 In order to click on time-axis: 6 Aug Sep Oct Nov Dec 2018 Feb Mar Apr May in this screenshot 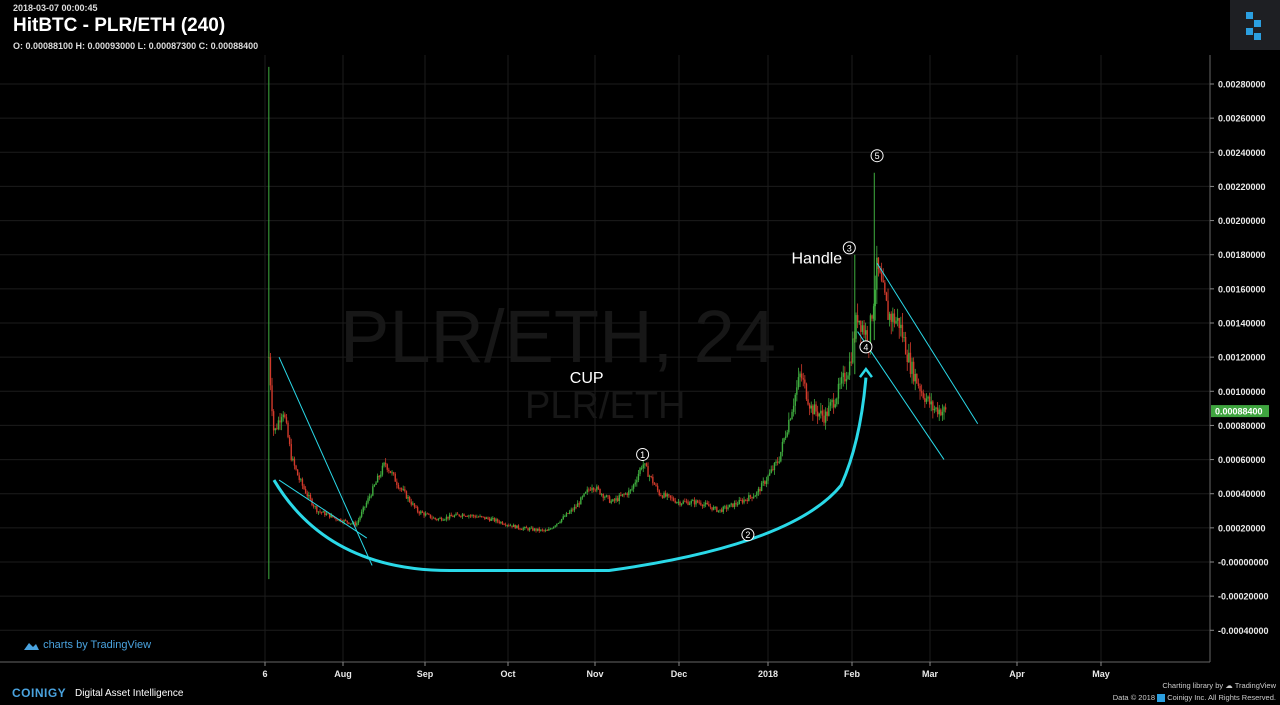, I will do `click(605, 670)`.